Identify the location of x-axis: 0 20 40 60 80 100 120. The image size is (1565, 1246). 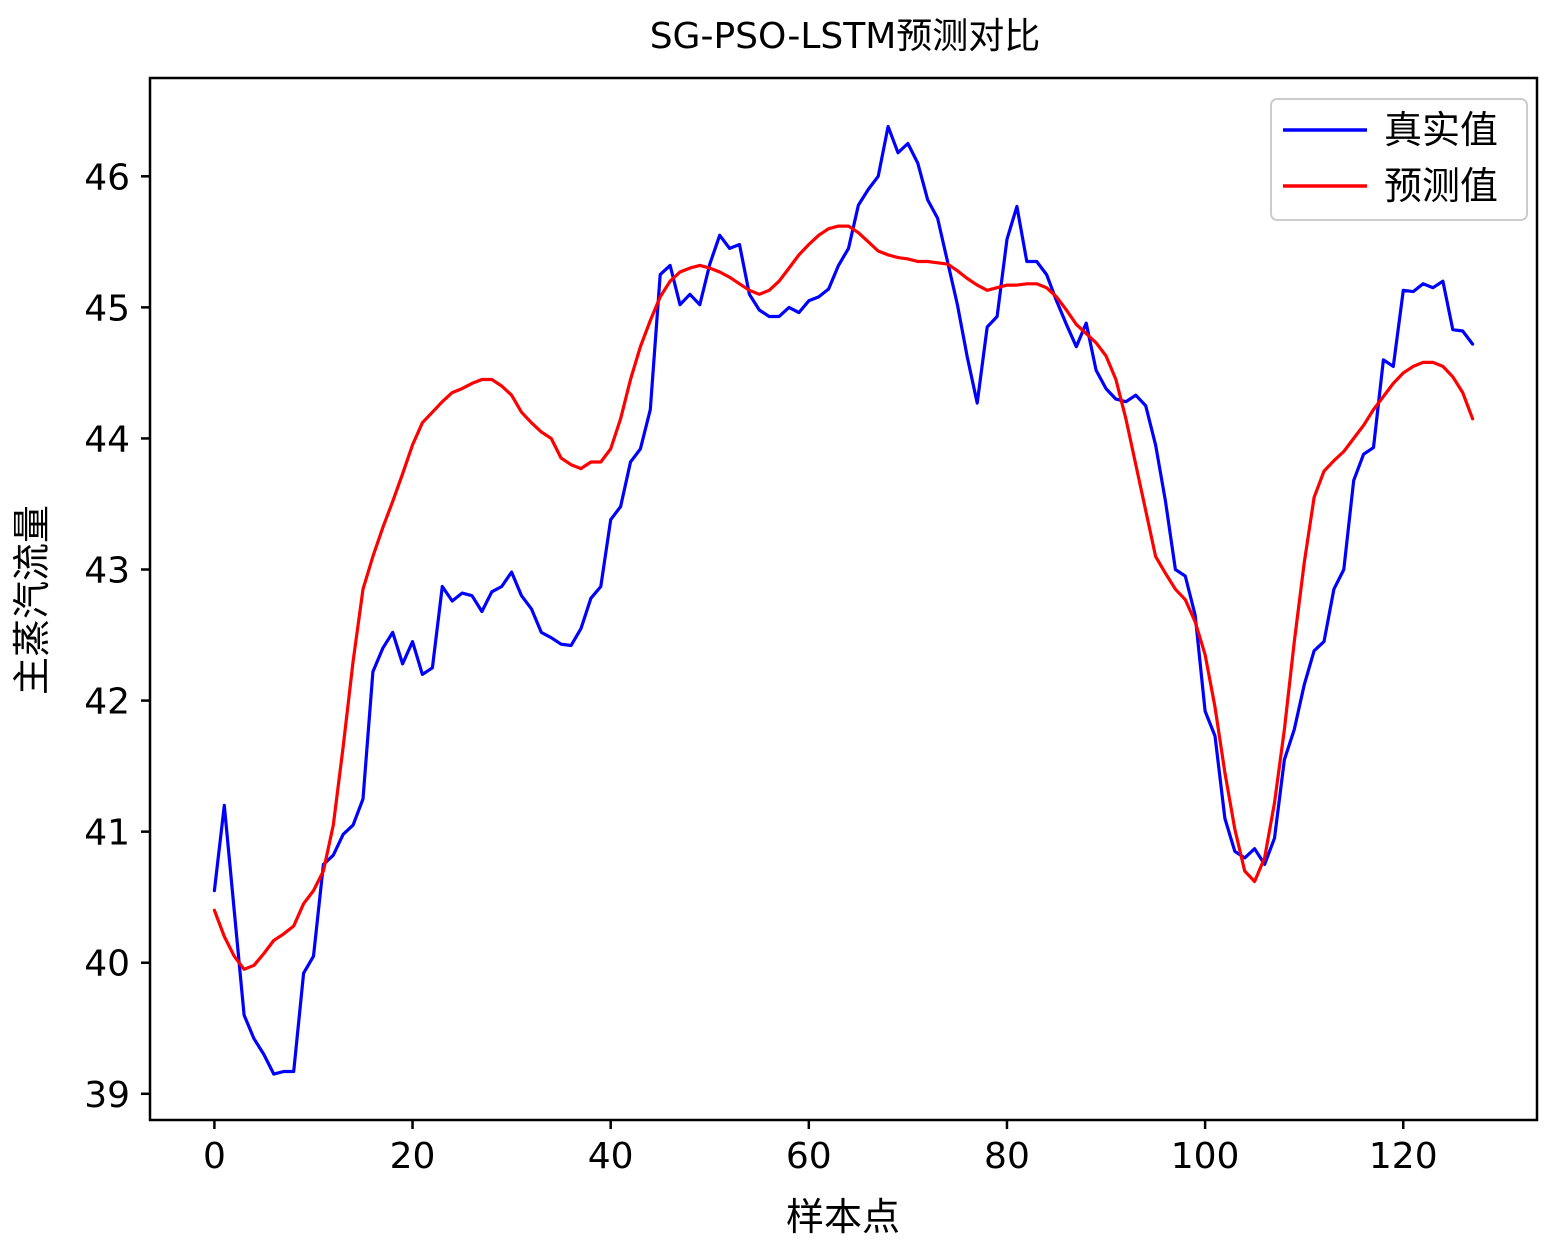
(820, 1148).